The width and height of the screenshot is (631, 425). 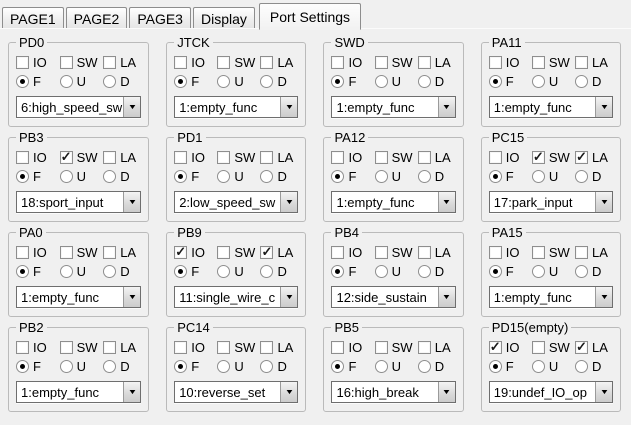 I want to click on function-dropdown: 12:side_sustain ▼, so click(x=393, y=297).